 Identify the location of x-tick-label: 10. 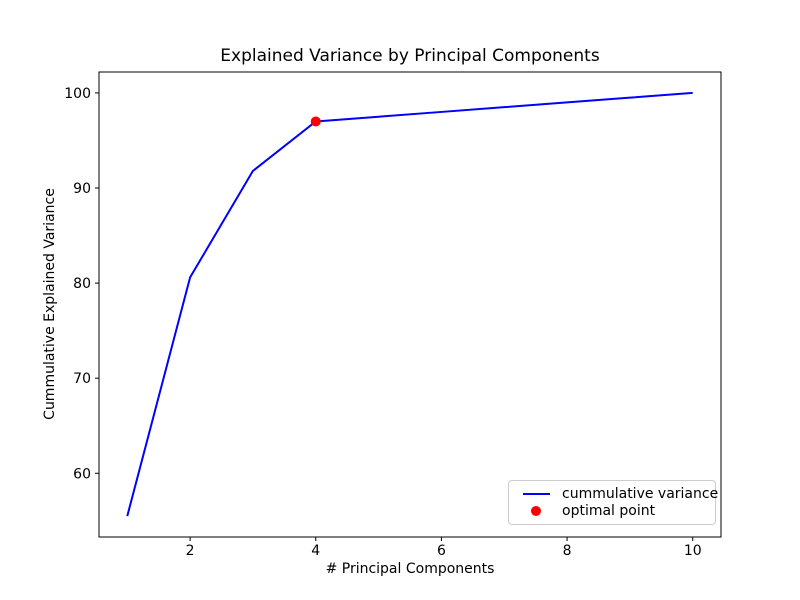
(693, 551).